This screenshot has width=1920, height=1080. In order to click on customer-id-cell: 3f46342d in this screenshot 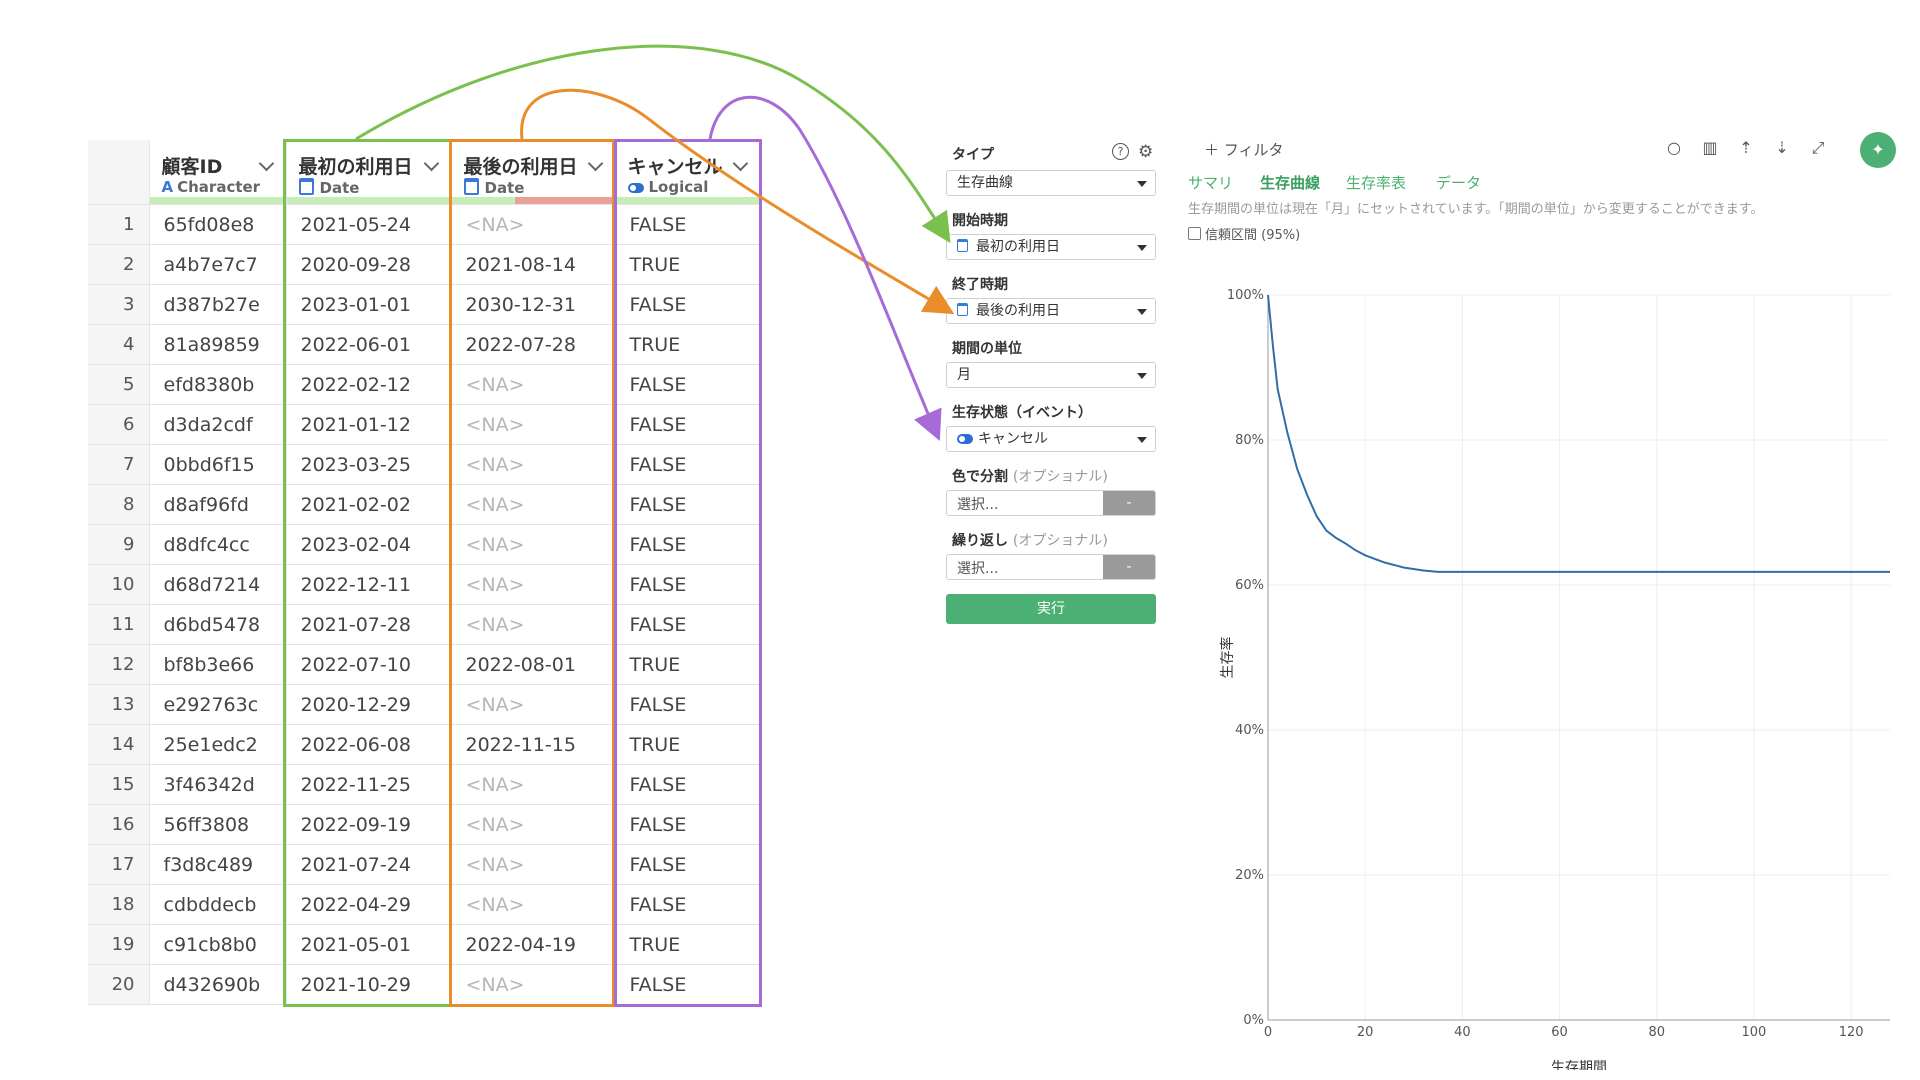, I will do `click(218, 784)`.